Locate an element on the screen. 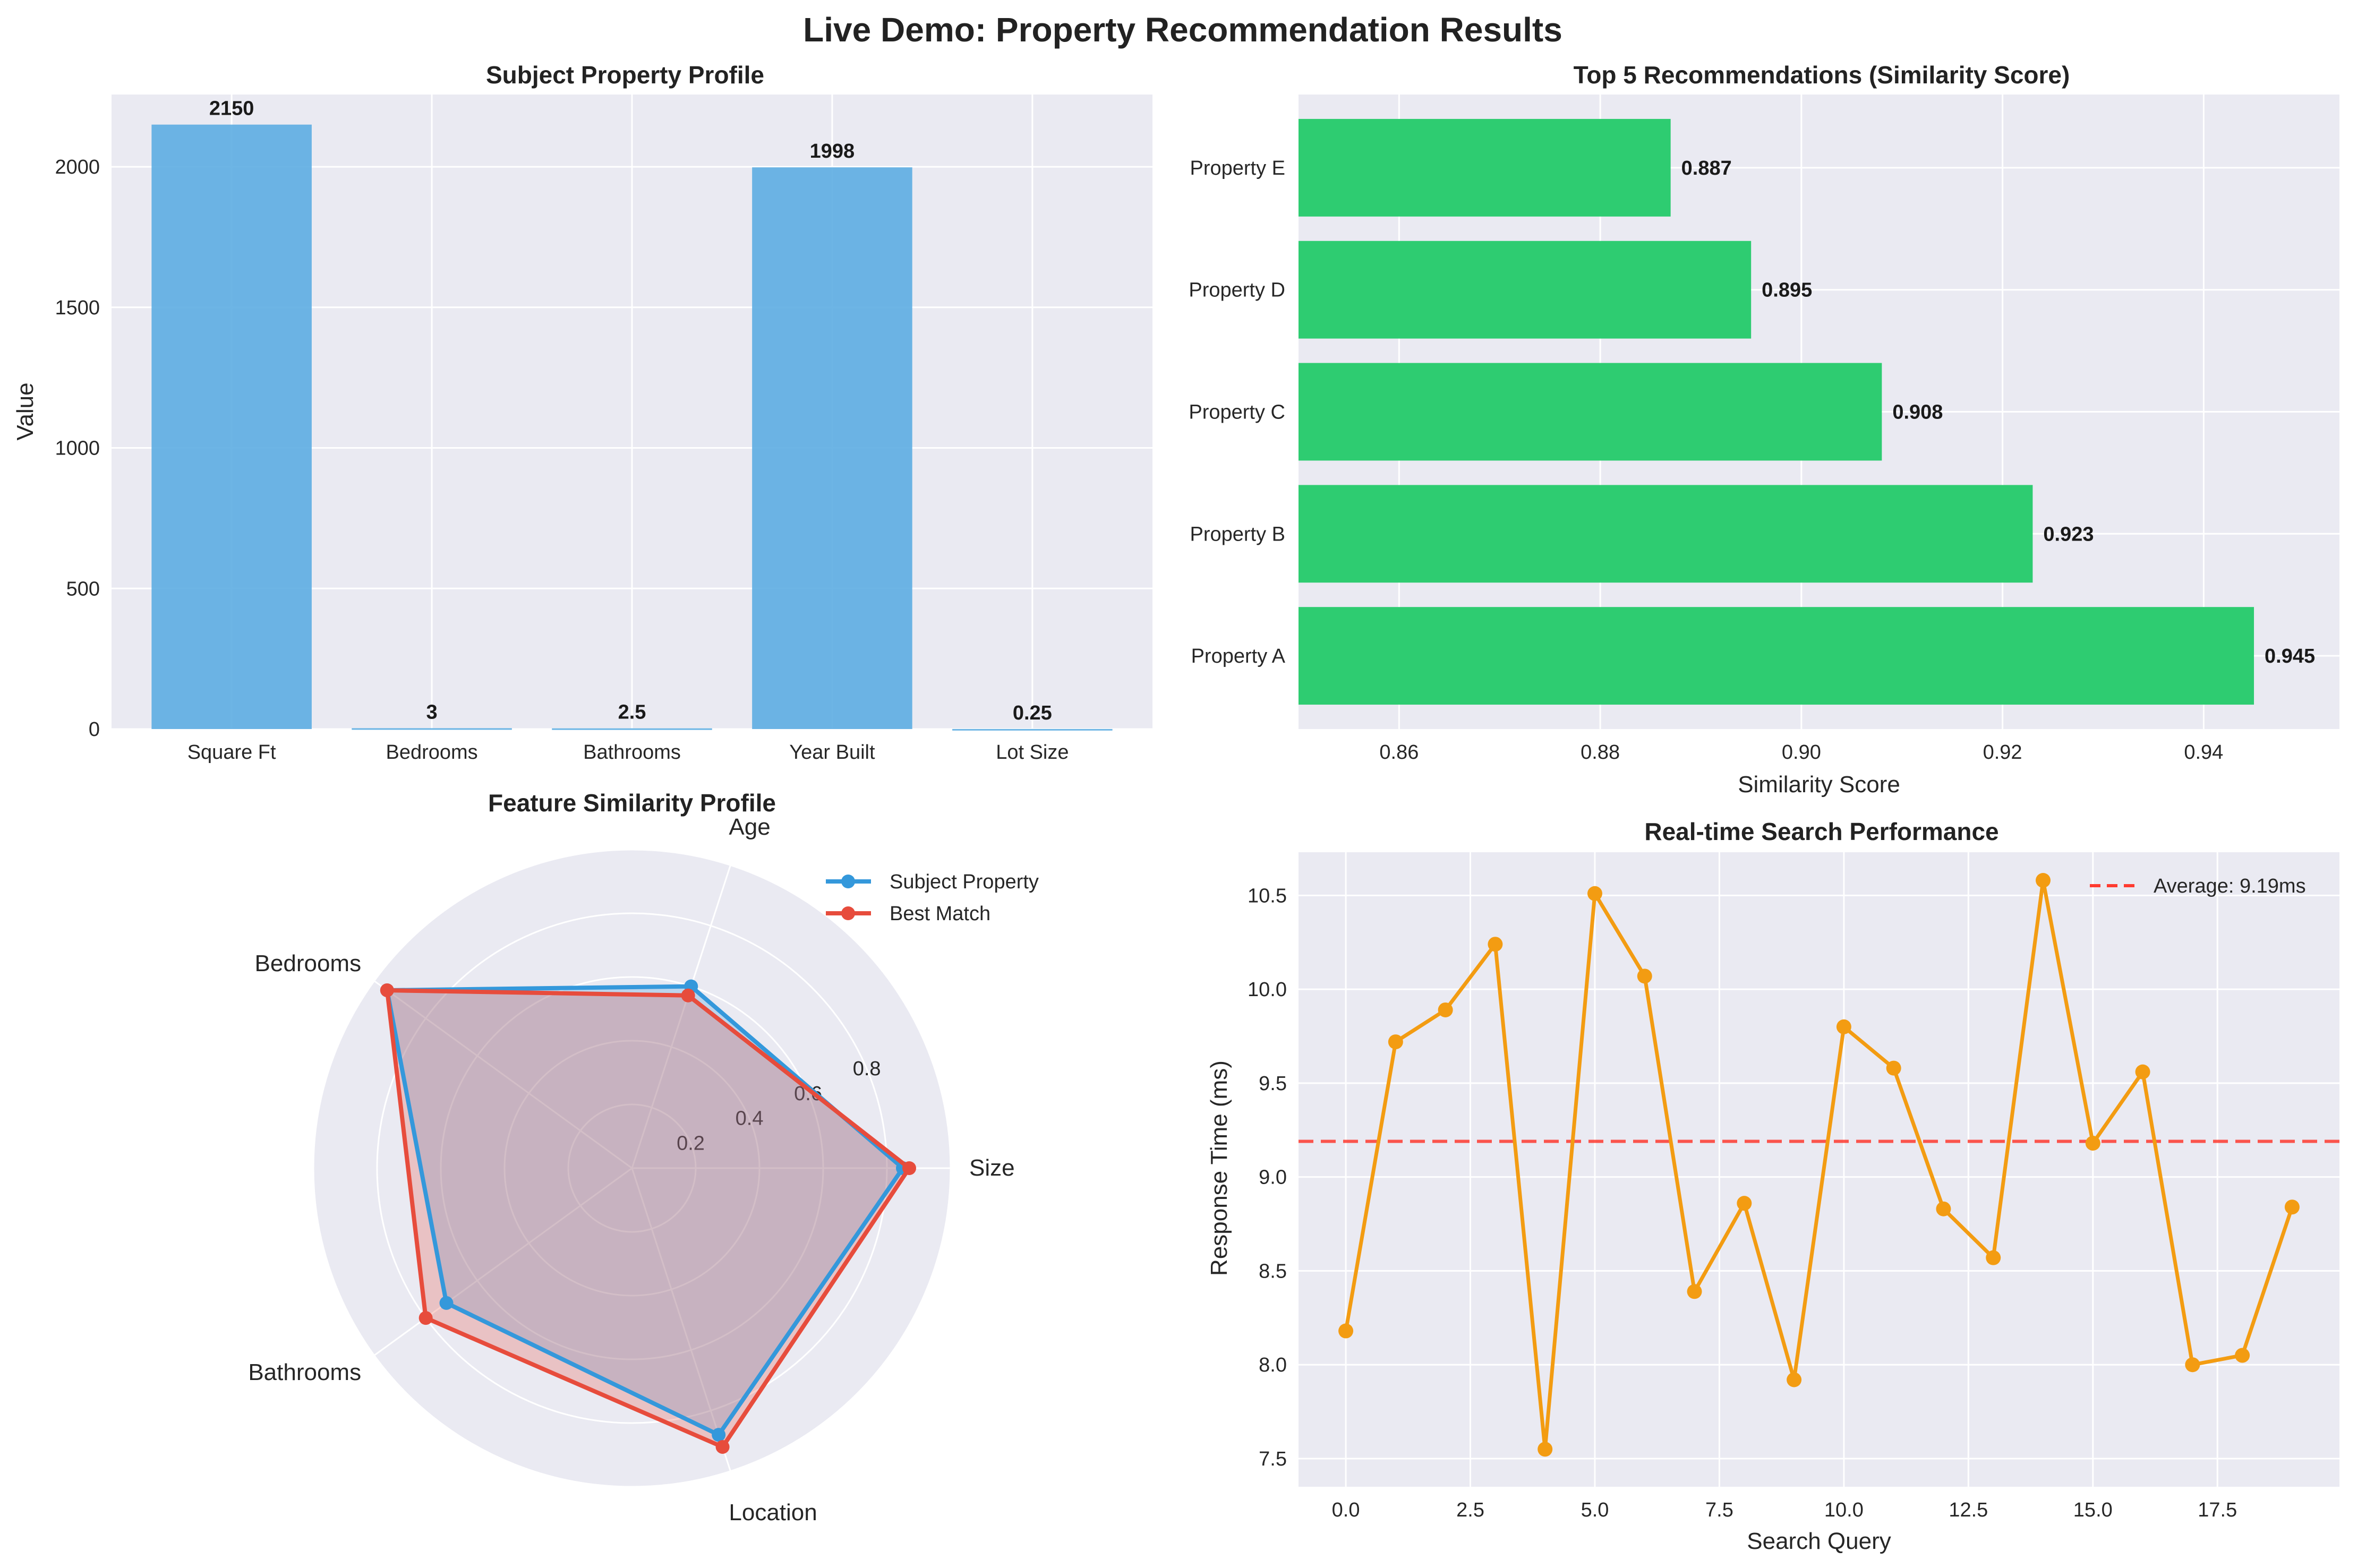 This screenshot has height=1568, width=2366. recommendations-data-label: 0.908 is located at coordinates (1917, 412).